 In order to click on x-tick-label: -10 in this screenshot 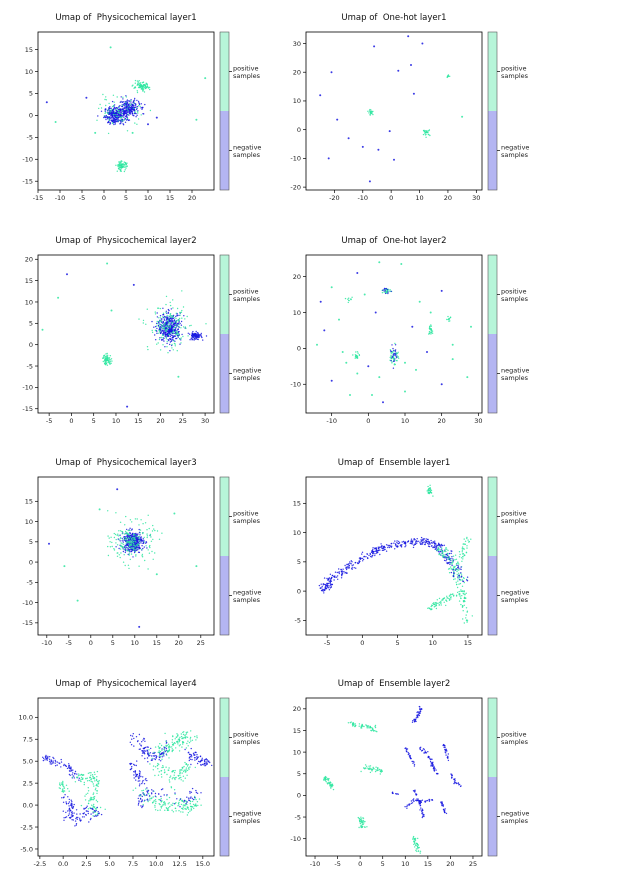, I will do `click(60, 198)`.